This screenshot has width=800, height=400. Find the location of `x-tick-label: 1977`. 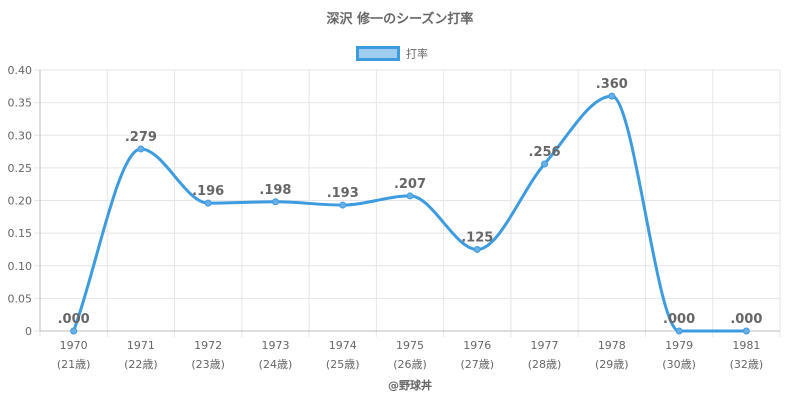

x-tick-label: 1977 is located at coordinates (545, 345).